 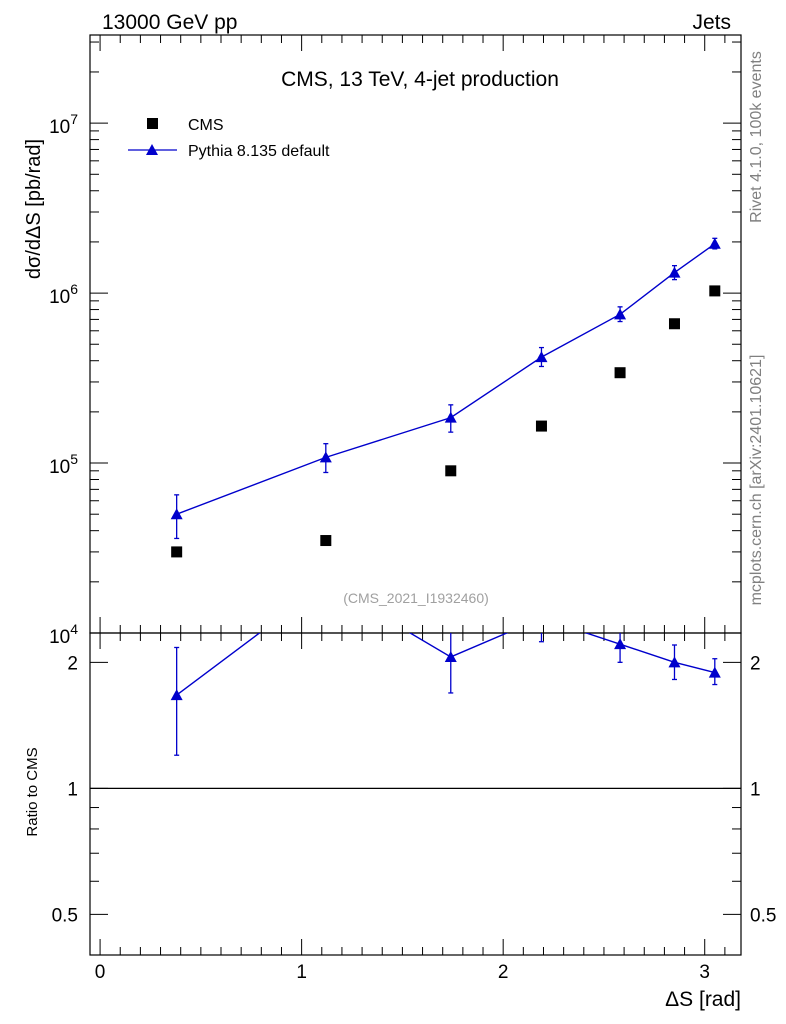 I want to click on ratio-tick-label-right: 1, so click(x=755, y=789).